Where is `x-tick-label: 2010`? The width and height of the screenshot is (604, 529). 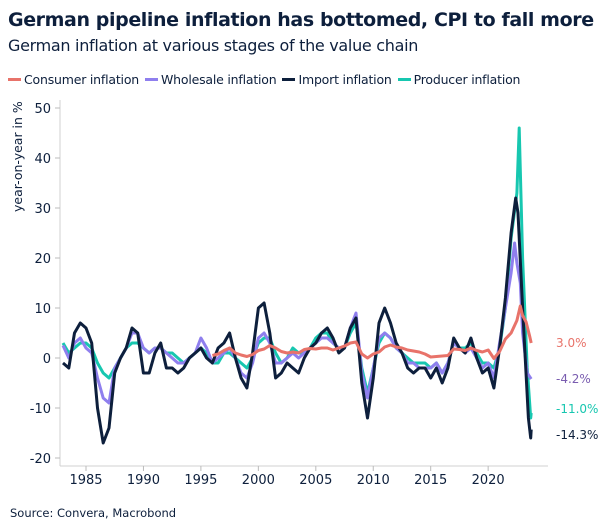
x-tick-label: 2010 is located at coordinates (373, 480).